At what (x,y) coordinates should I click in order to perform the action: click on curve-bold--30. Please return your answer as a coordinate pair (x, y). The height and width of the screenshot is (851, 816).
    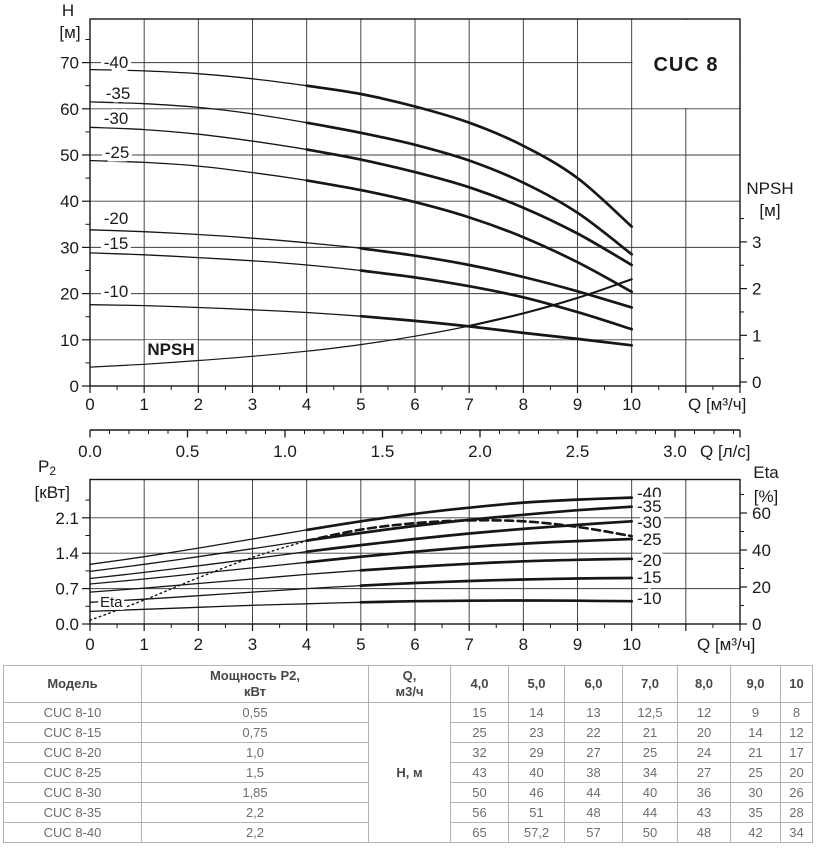
    Looking at the image, I should click on (469, 536).